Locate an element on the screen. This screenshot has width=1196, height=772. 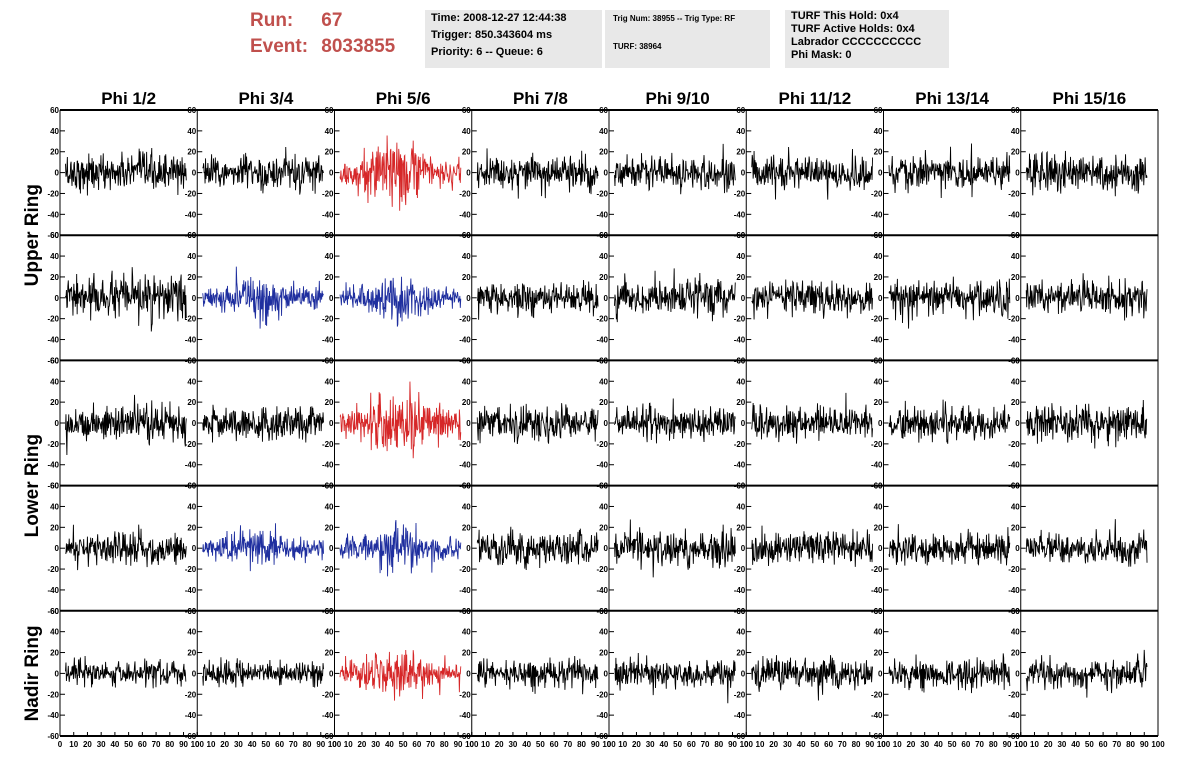
priority-text: Priority: 6 -- Queue: 6 is located at coordinates (487, 52).